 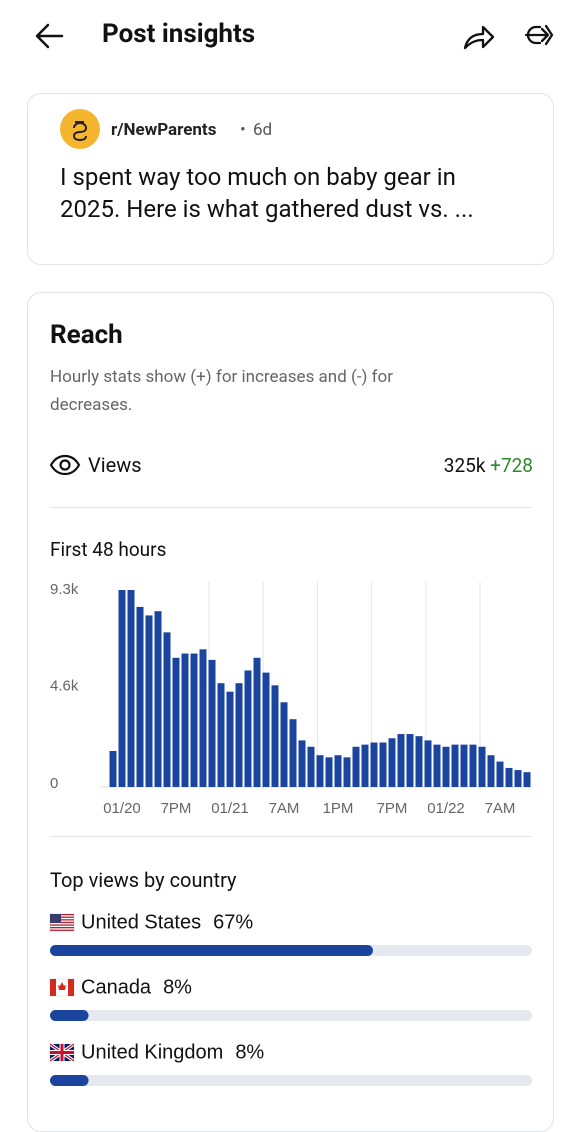 What do you see at coordinates (64, 686) in the screenshot?
I see `y-tick-label: 4.6k` at bounding box center [64, 686].